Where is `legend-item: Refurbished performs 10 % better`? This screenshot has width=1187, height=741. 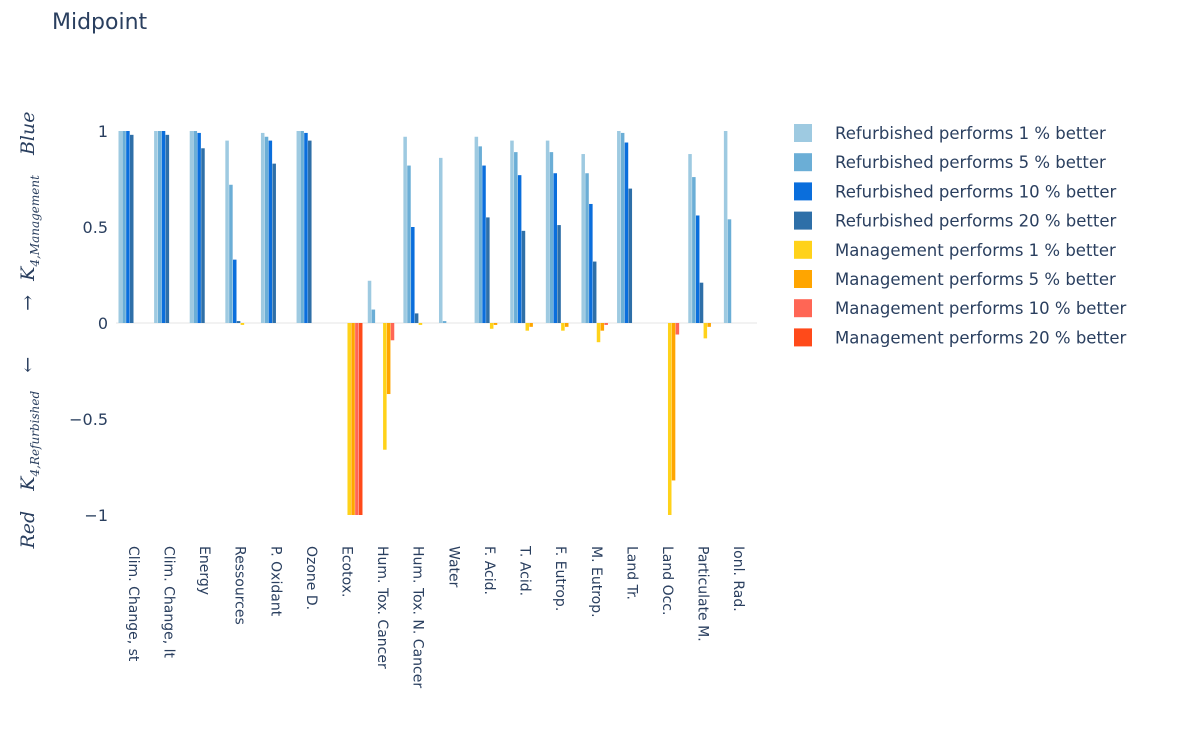
legend-item: Refurbished performs 10 % better is located at coordinates (955, 191).